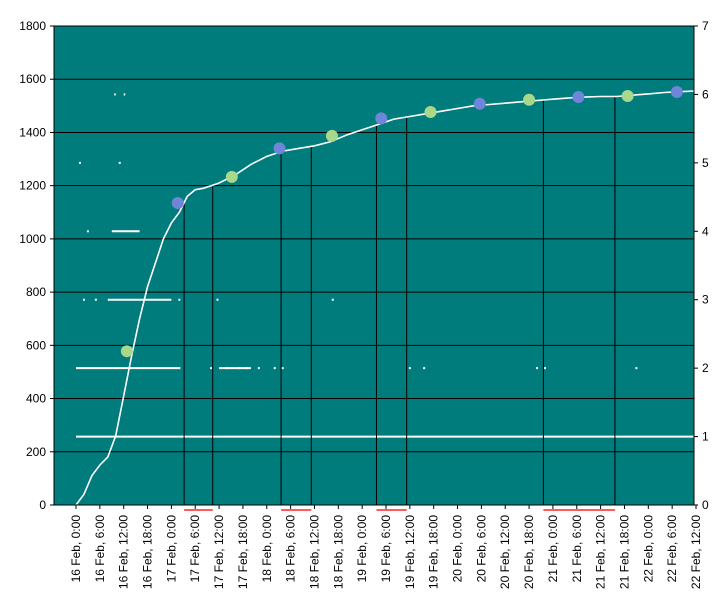  What do you see at coordinates (624, 552) in the screenshot?
I see `x-tick-label: 21 Feb, 18:00` at bounding box center [624, 552].